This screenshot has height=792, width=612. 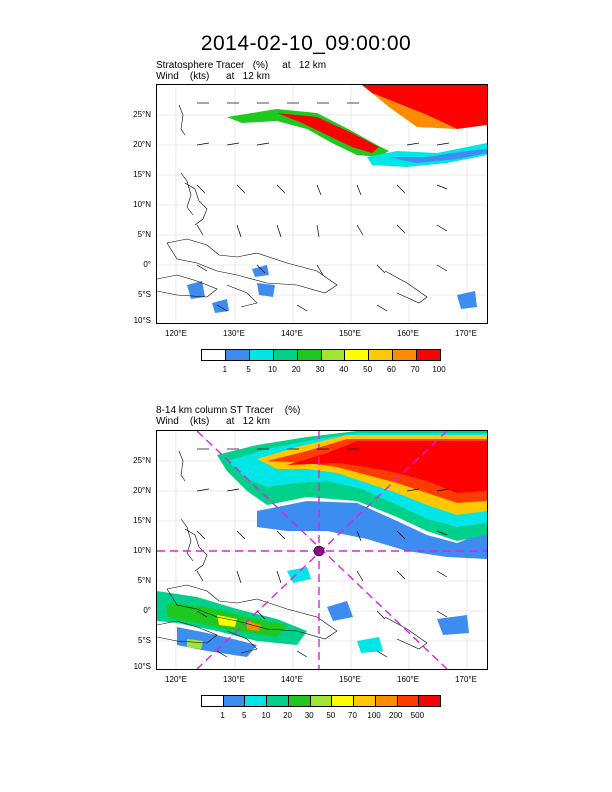 What do you see at coordinates (417, 715) in the screenshot?
I see `colorbar-label: 500` at bounding box center [417, 715].